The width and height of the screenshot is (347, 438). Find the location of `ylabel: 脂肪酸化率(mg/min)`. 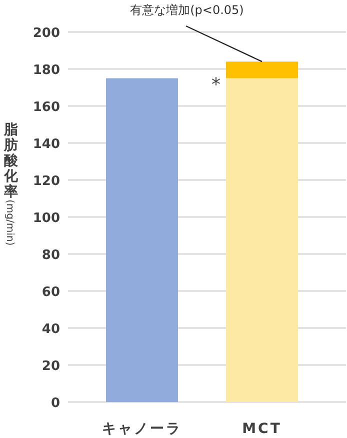

ylabel: 脂肪酸化率(mg/min) is located at coordinates (11, 184).